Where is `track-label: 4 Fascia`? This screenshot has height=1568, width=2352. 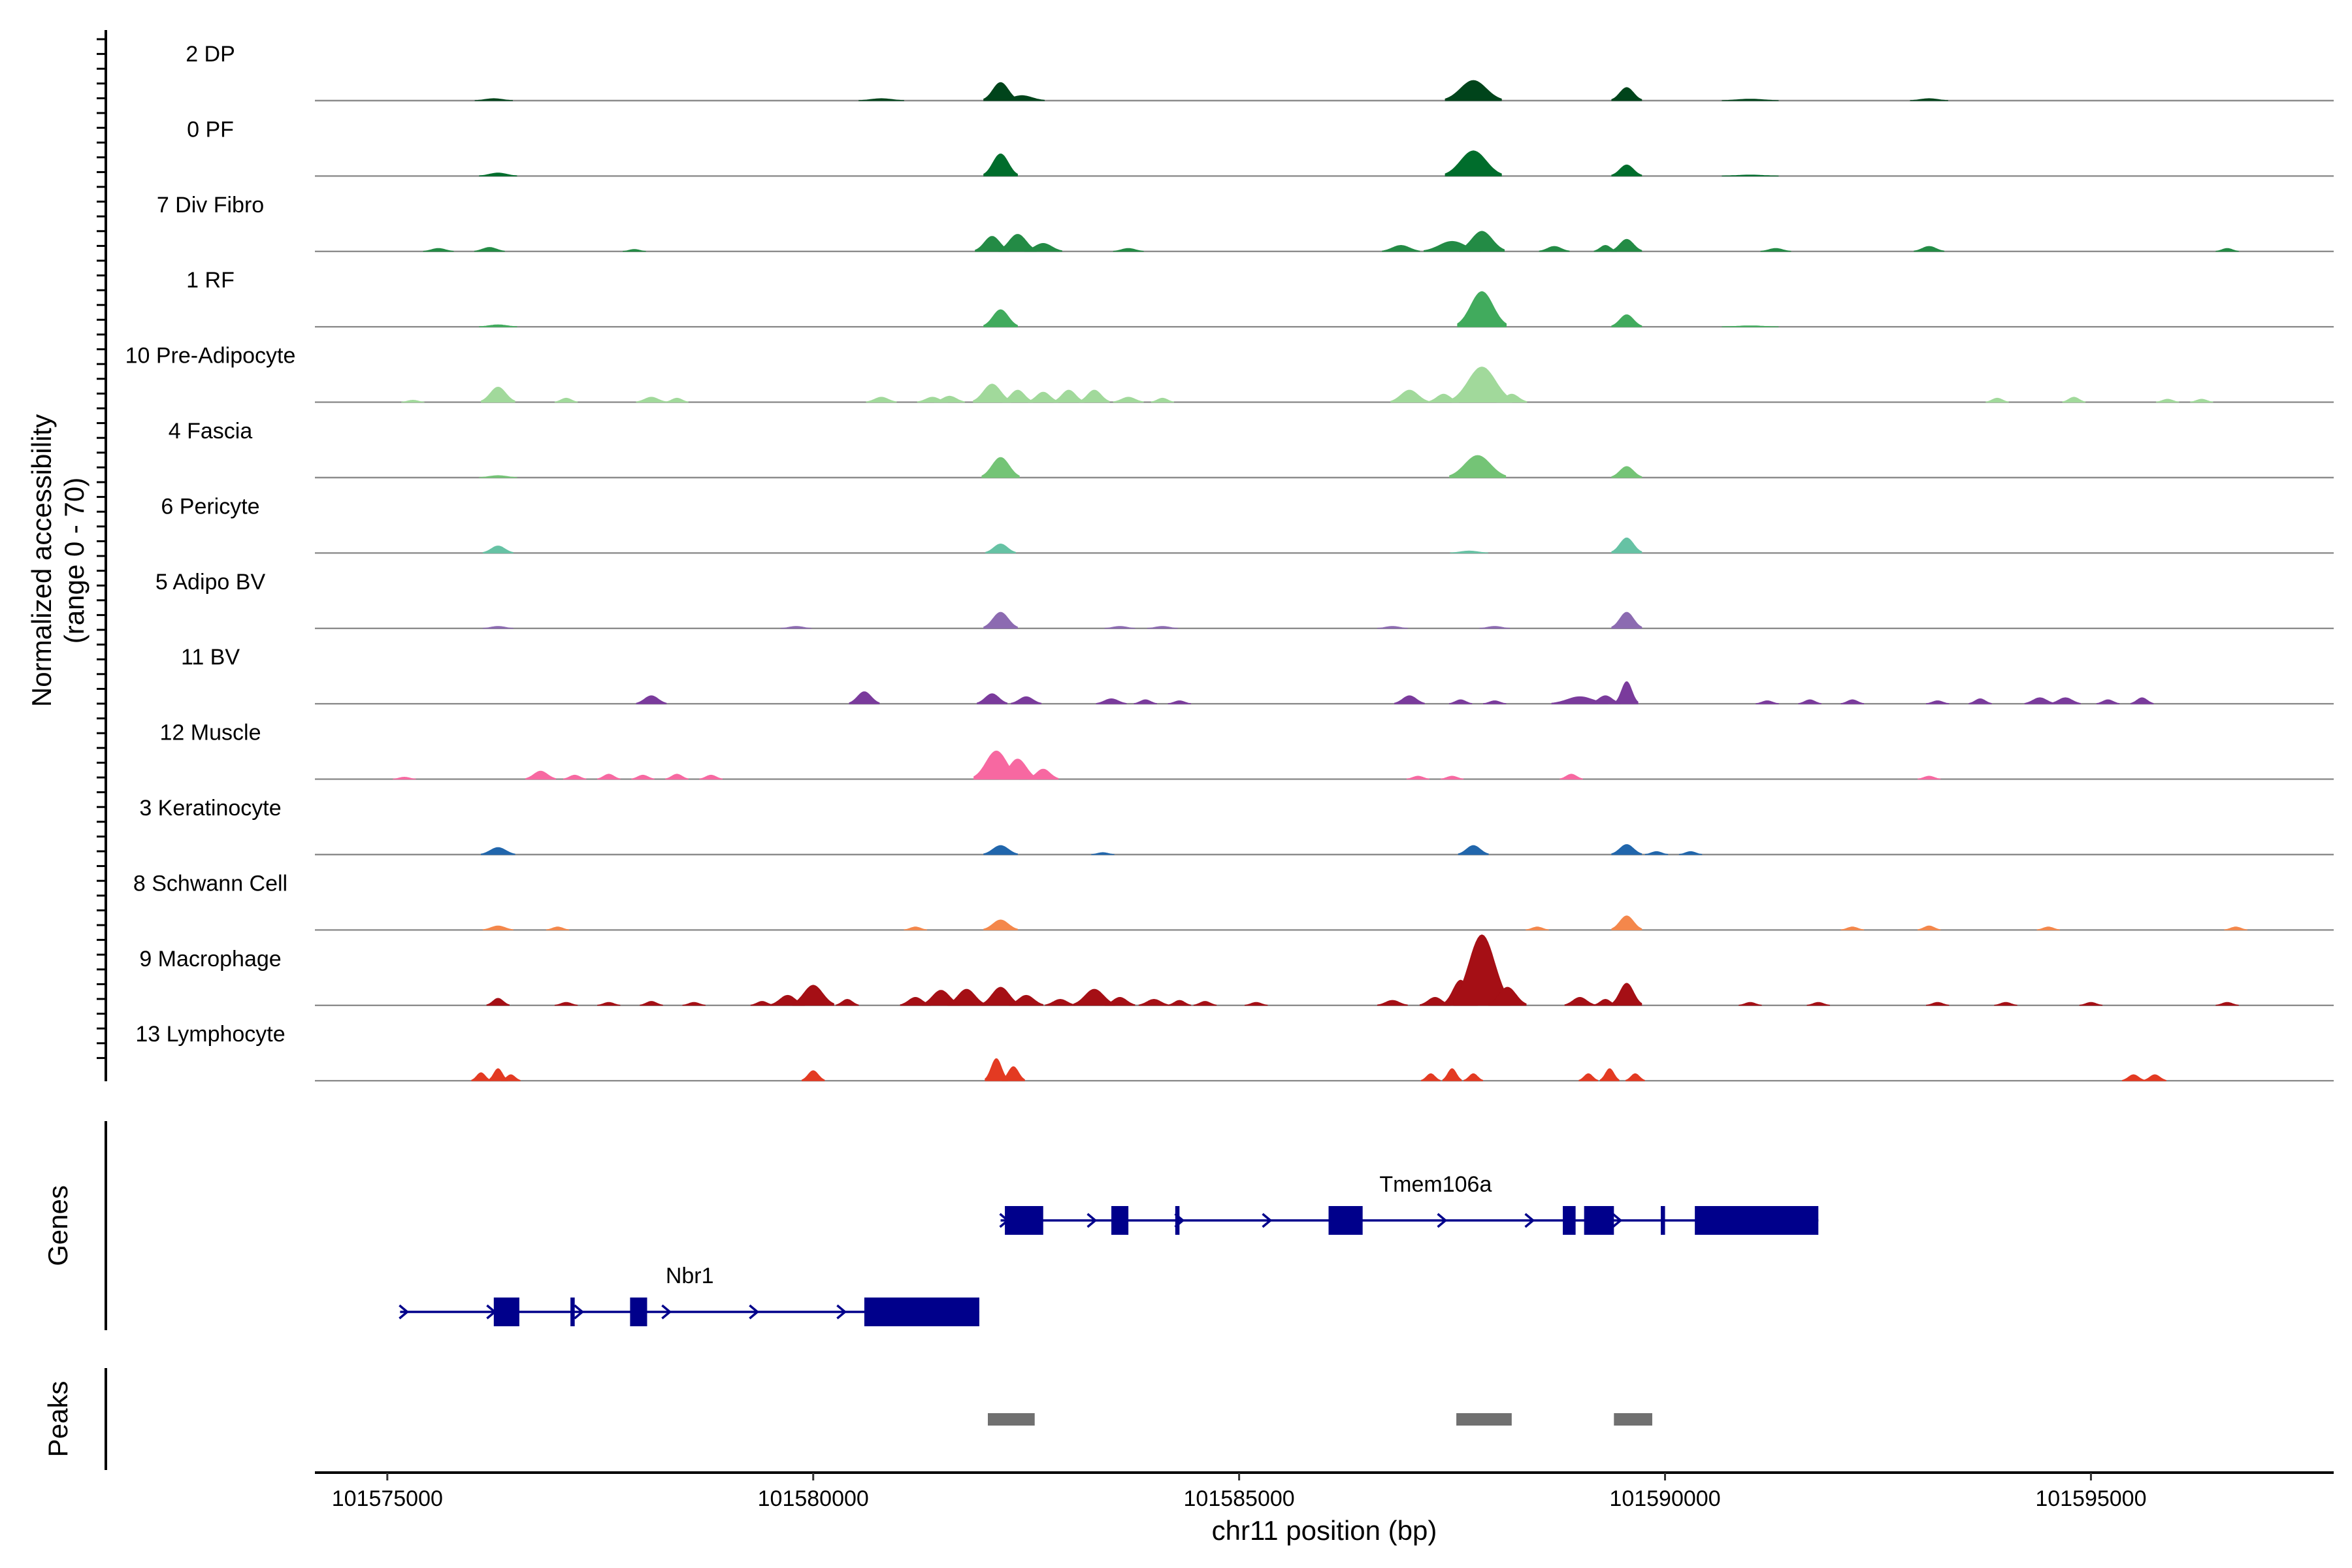
track-label: 4 Fascia is located at coordinates (211, 431).